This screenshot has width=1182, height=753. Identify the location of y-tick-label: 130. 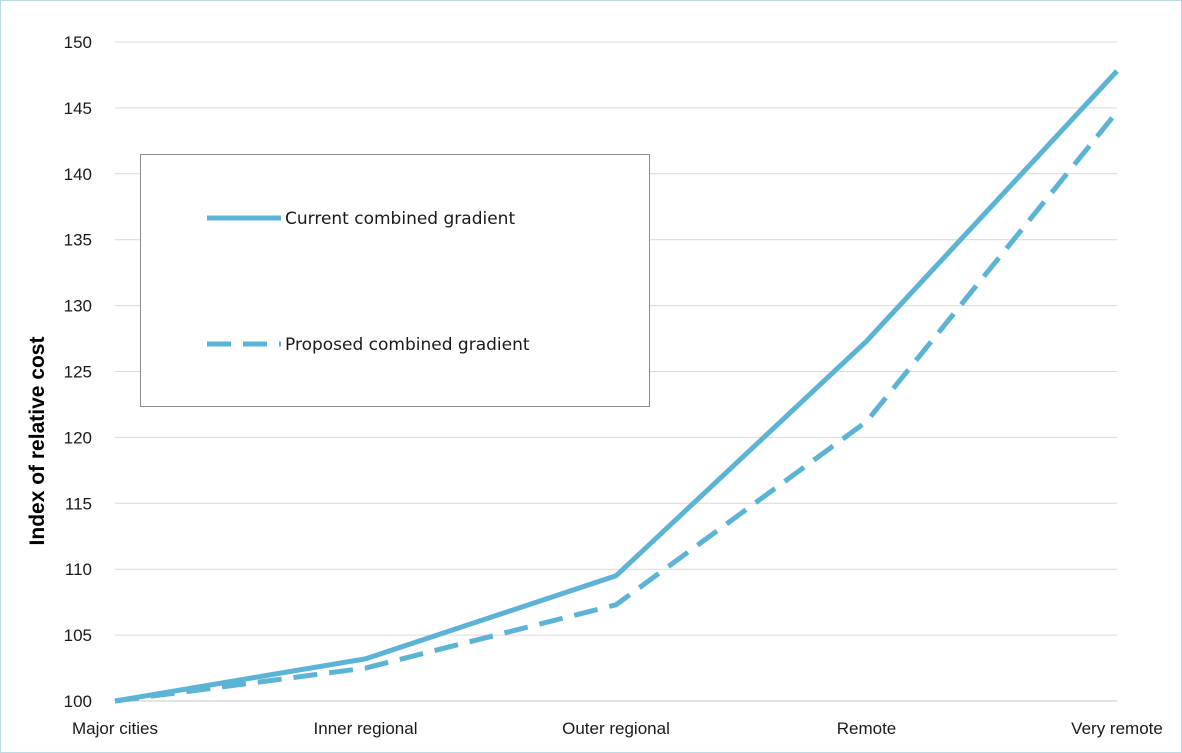
(78, 306).